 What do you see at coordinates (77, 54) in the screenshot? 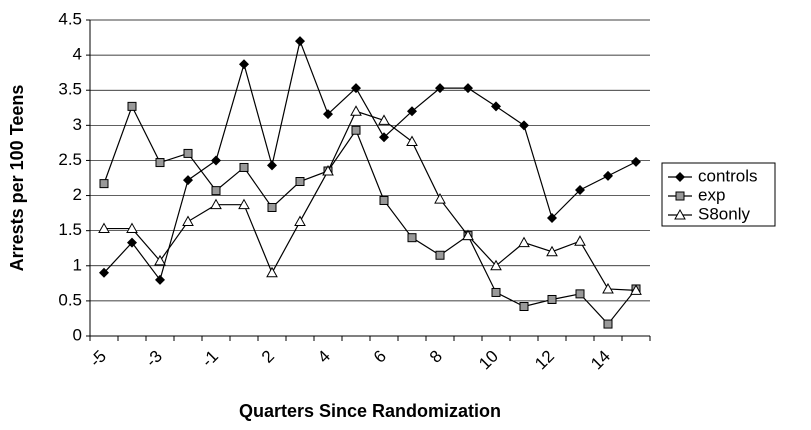
I see `y-tick-label: 4` at bounding box center [77, 54].